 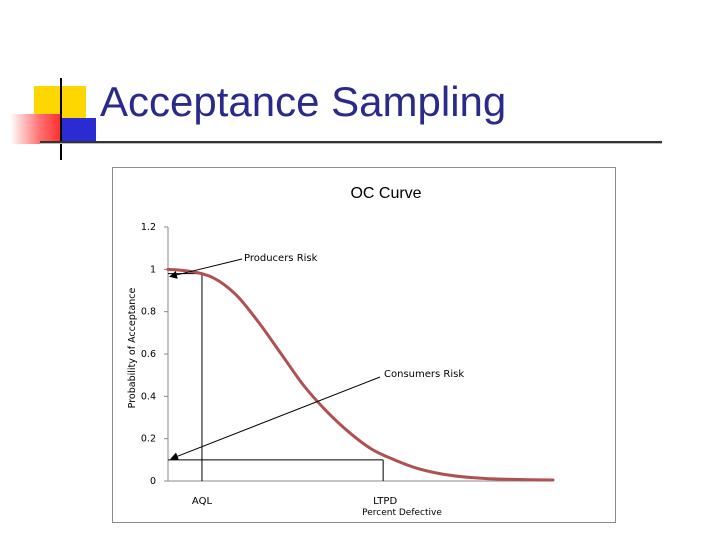 What do you see at coordinates (153, 481) in the screenshot?
I see `y-tick-label: 0` at bounding box center [153, 481].